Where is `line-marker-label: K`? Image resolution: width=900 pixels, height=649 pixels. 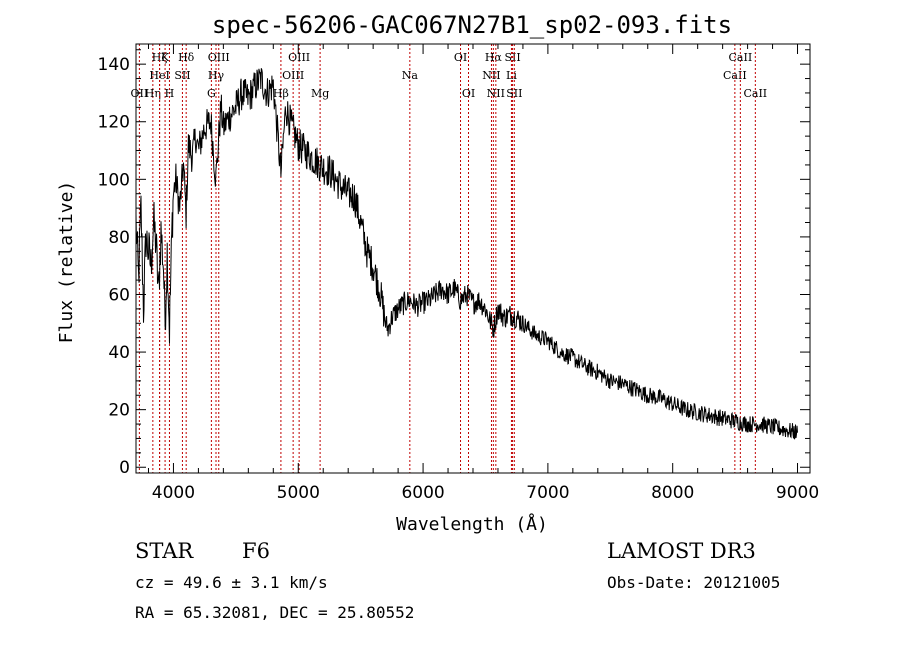
line-marker-label: K is located at coordinates (165, 57).